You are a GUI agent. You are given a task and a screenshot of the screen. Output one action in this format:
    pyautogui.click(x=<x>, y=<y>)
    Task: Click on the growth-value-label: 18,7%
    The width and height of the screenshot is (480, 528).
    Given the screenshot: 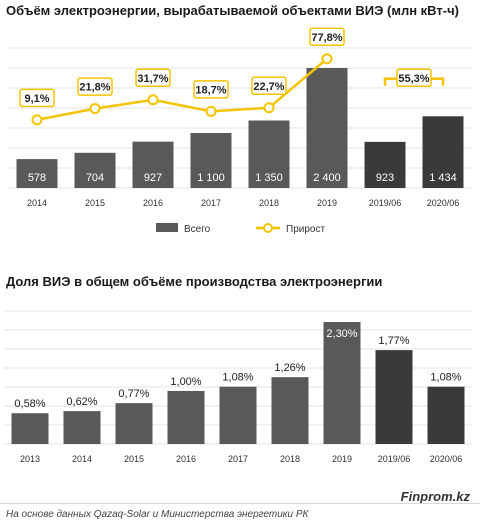 What is the action you would take?
    pyautogui.click(x=210, y=90)
    